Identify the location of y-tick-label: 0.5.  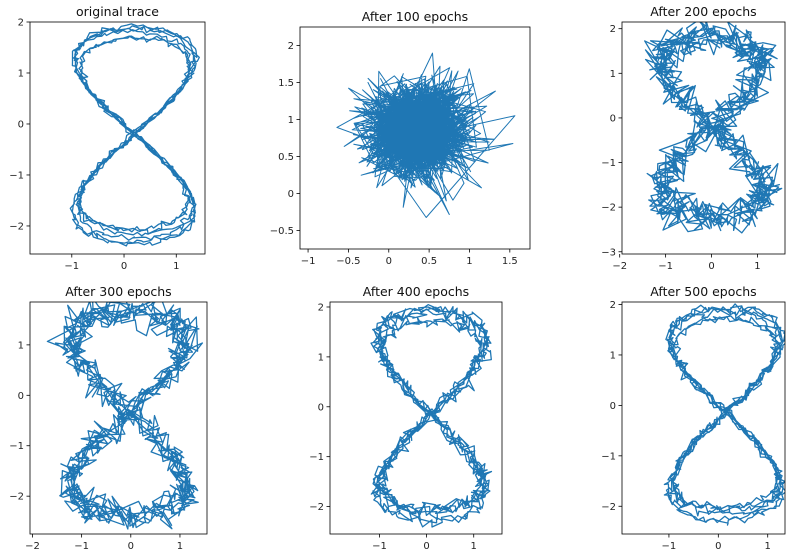
(286, 157).